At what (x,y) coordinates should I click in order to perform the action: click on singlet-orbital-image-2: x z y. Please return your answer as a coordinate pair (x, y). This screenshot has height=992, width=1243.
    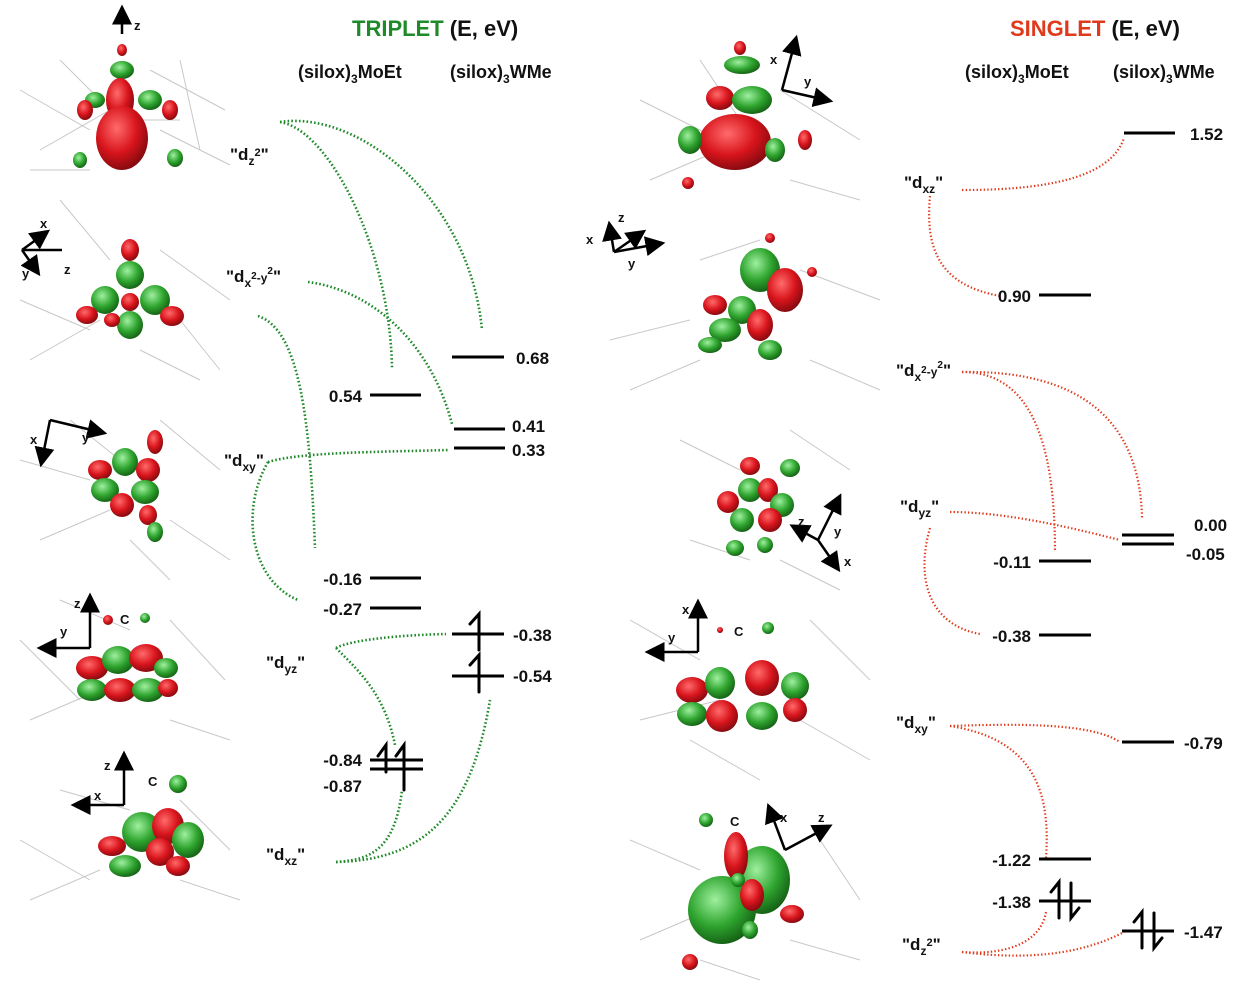
    Looking at the image, I should click on (733, 300).